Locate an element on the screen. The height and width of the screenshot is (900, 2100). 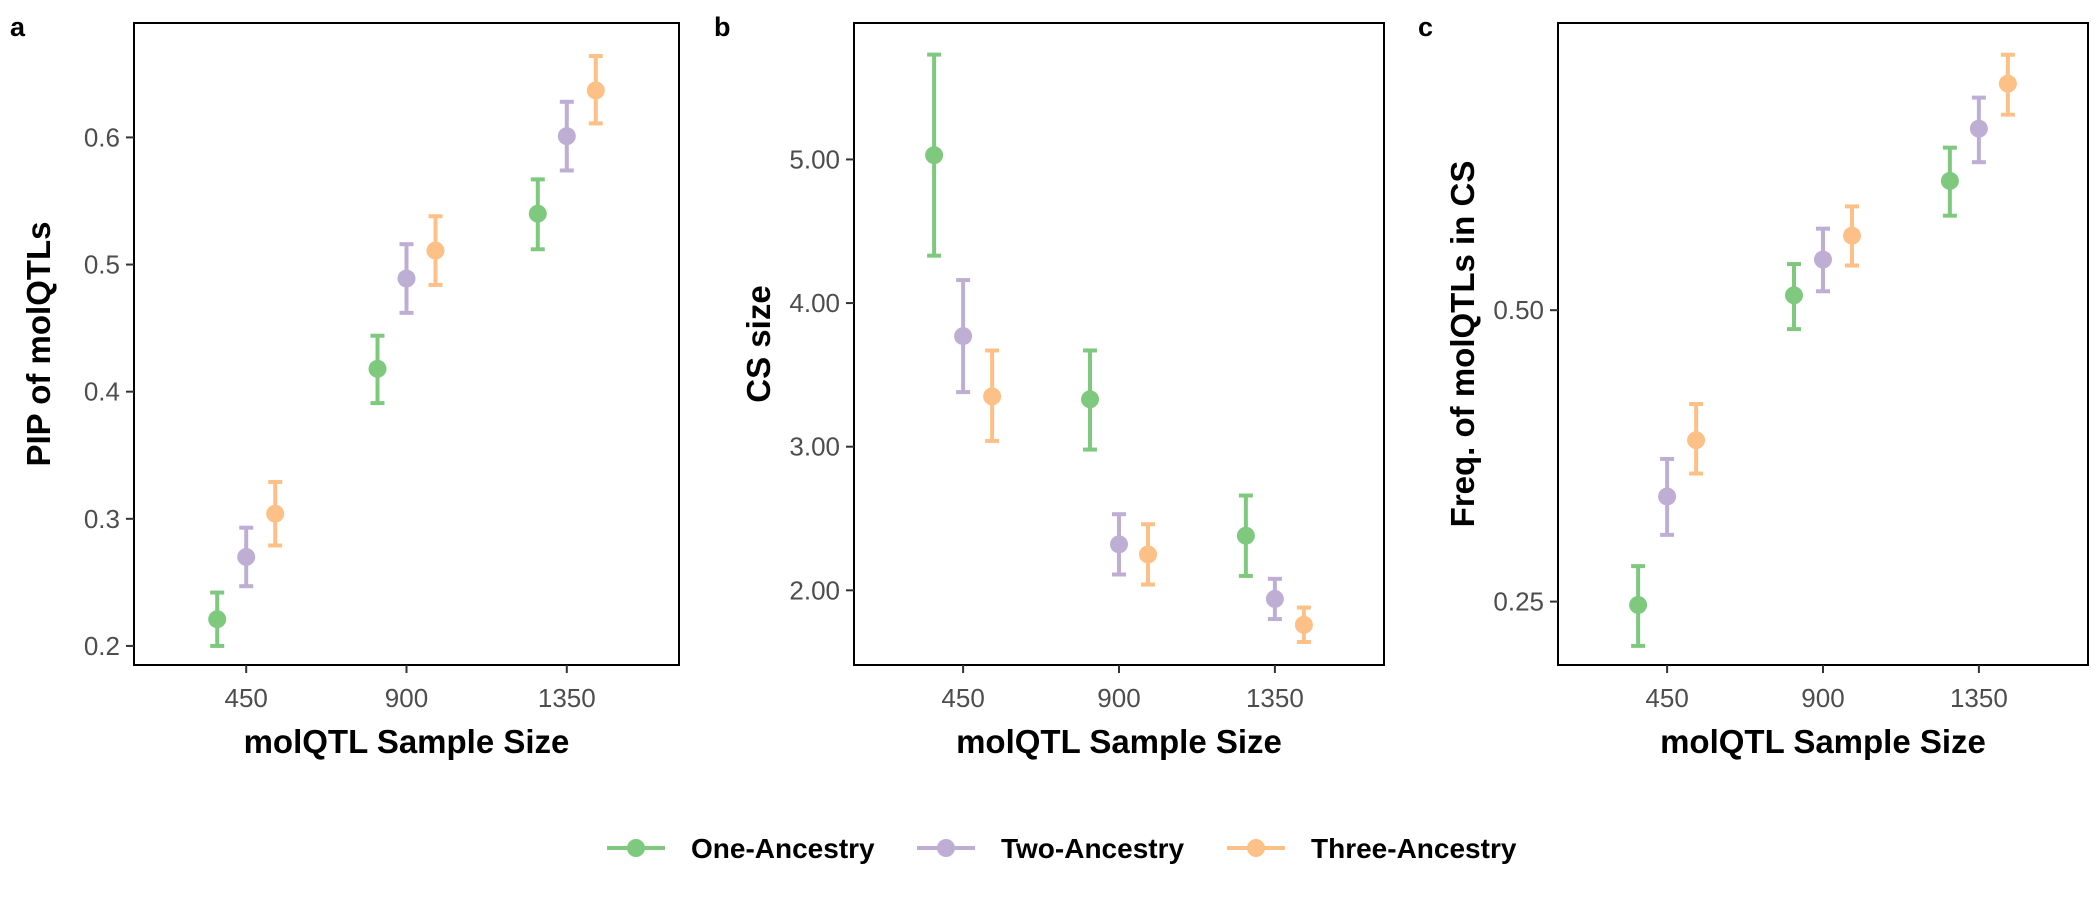
y-tick-label: 5.00 is located at coordinates (814, 159).